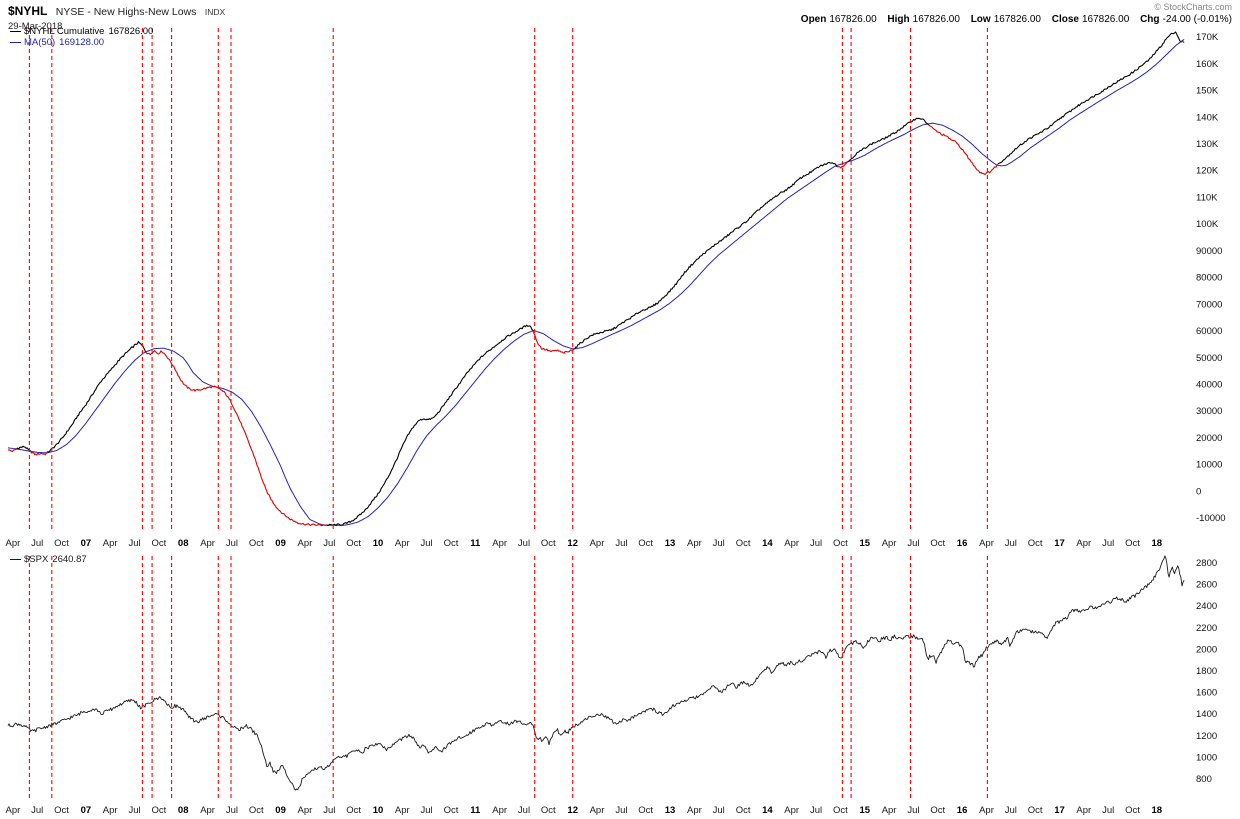 This screenshot has height=819, width=1240. I want to click on copyright: © StockCharts.com, so click(1193, 7).